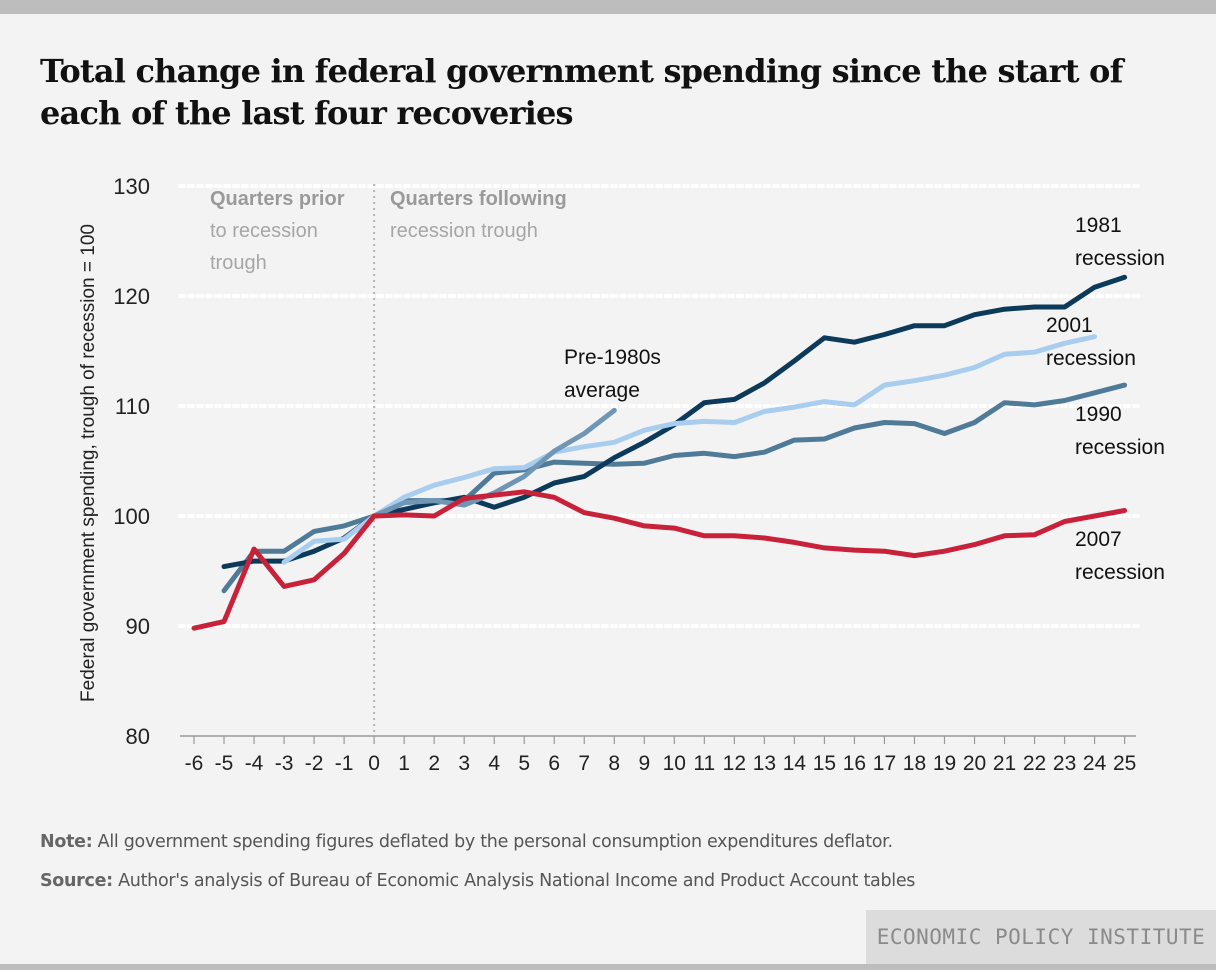 The height and width of the screenshot is (970, 1216). I want to click on series-label-r2001-2: recession, so click(1091, 358).